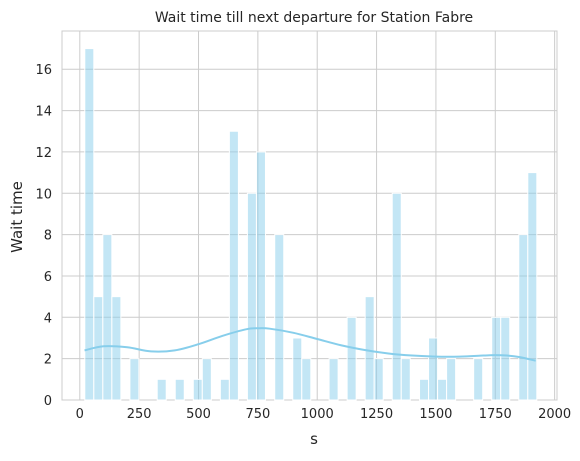  What do you see at coordinates (80, 414) in the screenshot?
I see `x-tick-label-0: 0` at bounding box center [80, 414].